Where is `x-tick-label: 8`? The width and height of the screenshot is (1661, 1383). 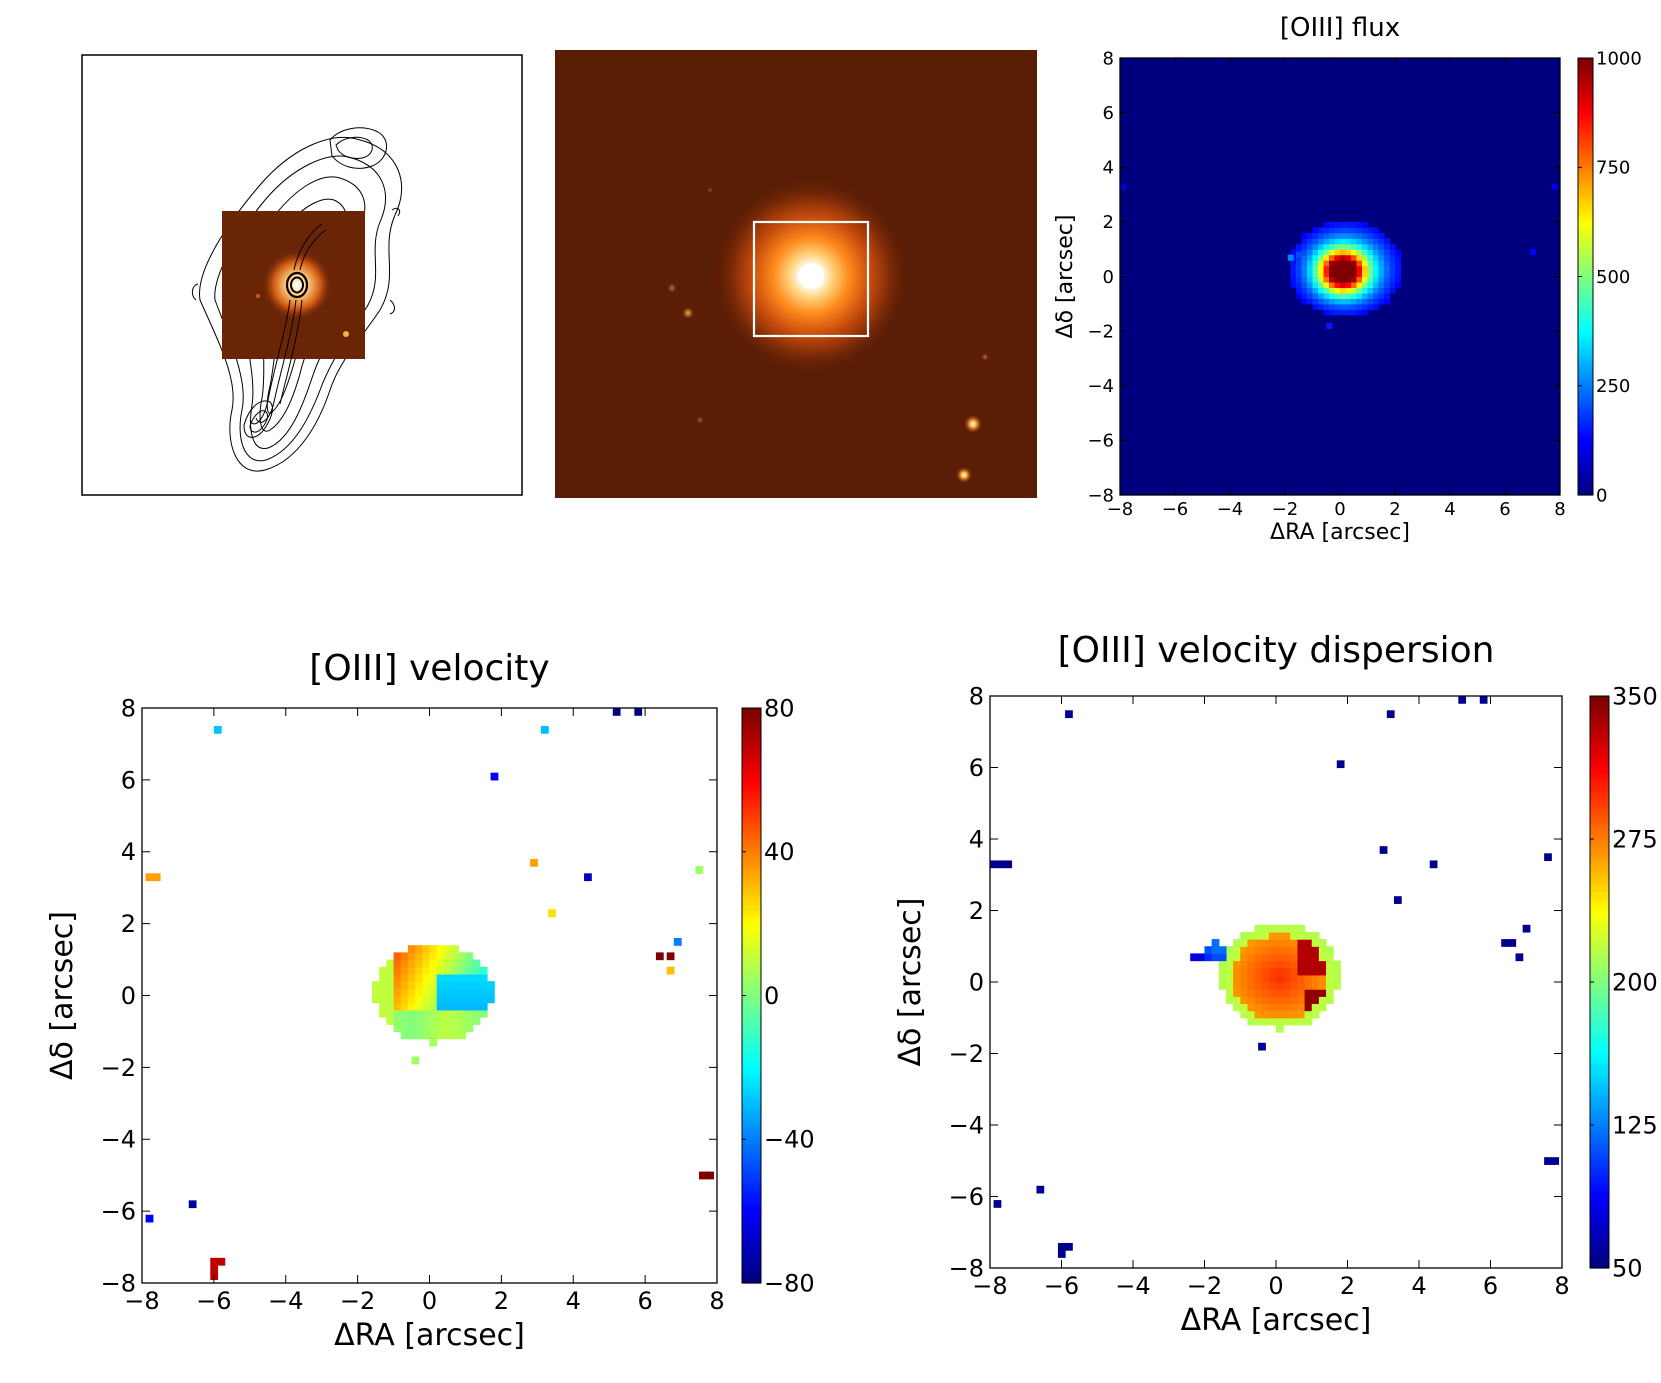
x-tick-label: 8 is located at coordinates (1559, 509).